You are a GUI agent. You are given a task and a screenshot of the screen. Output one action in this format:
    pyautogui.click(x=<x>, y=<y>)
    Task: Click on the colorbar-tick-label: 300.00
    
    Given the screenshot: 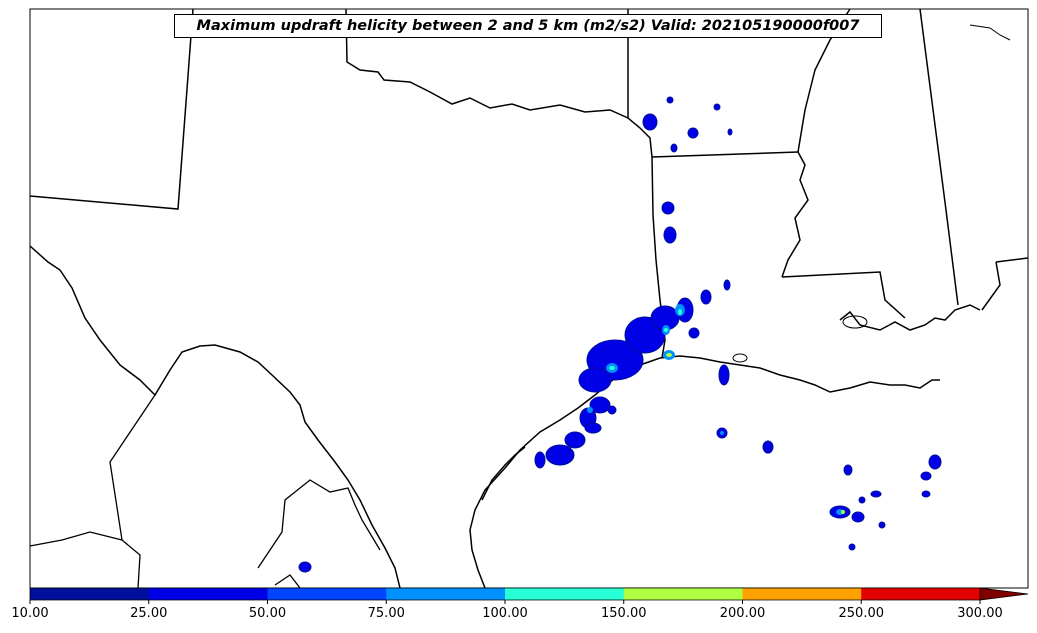 What is the action you would take?
    pyautogui.click(x=980, y=613)
    